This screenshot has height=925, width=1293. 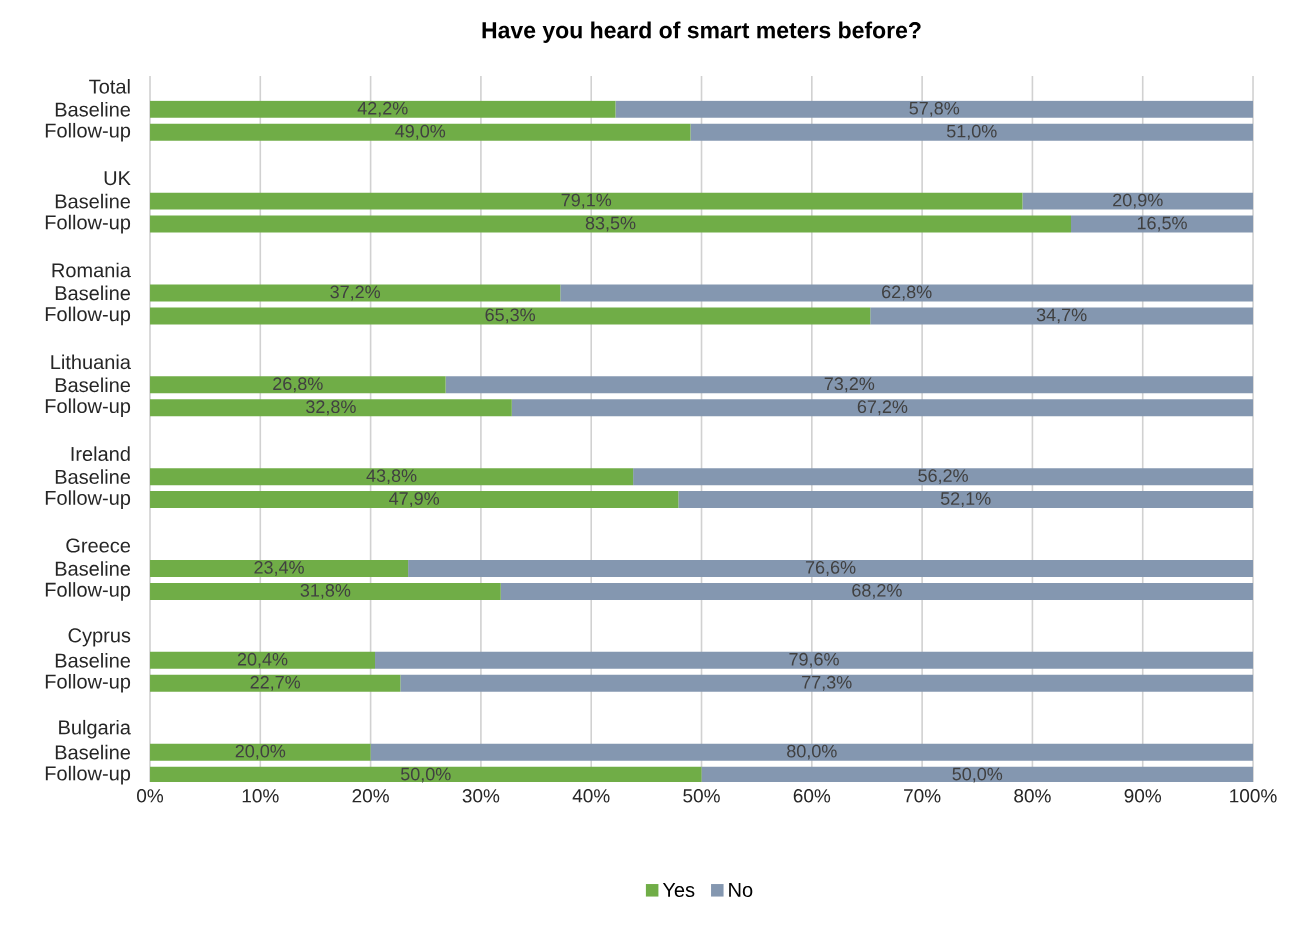 I want to click on data-label: 68,2%, so click(x=877, y=591).